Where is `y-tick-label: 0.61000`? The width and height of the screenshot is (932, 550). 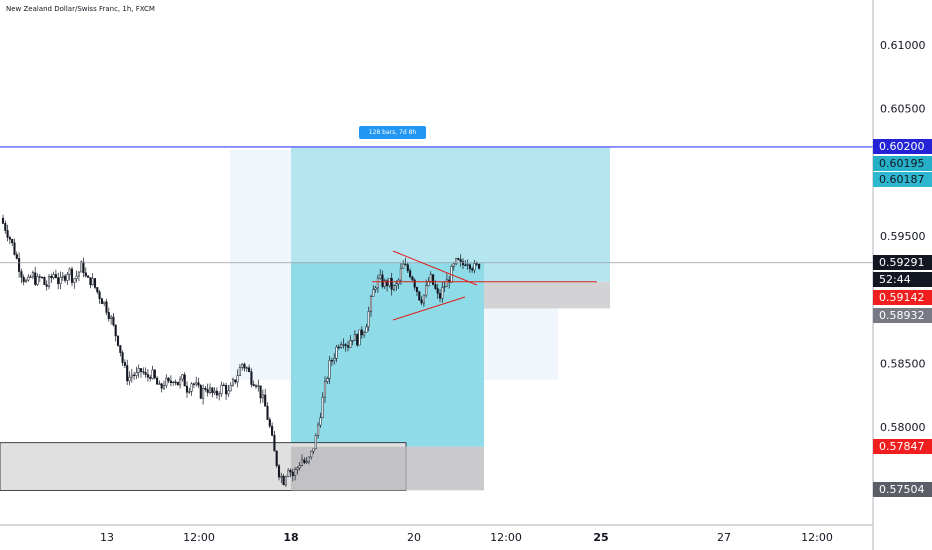 y-tick-label: 0.61000 is located at coordinates (903, 45).